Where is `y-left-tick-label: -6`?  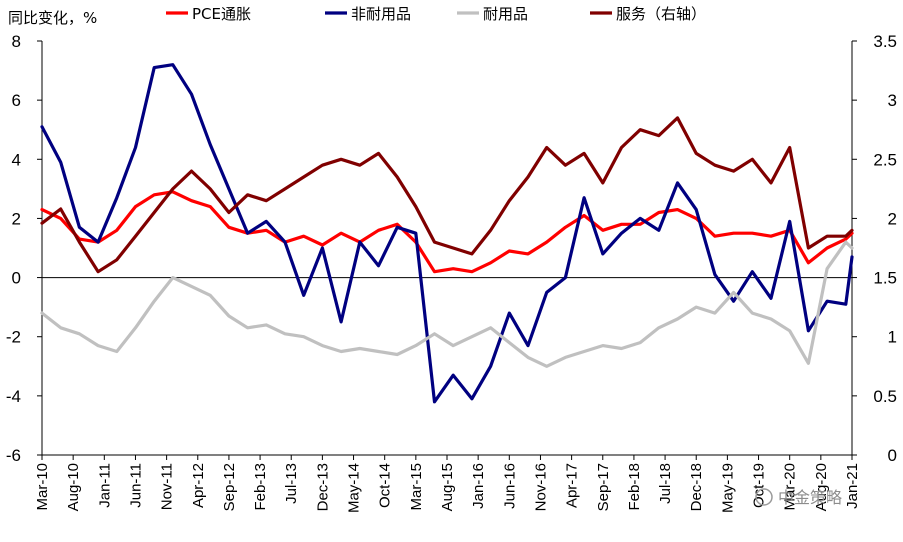
y-left-tick-label: -6 is located at coordinates (13, 455).